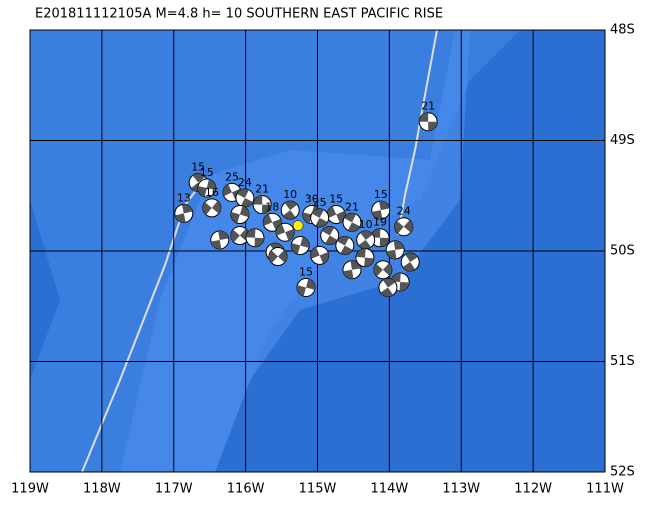 This screenshot has width=648, height=505. I want to click on depth-label: 13, so click(184, 197).